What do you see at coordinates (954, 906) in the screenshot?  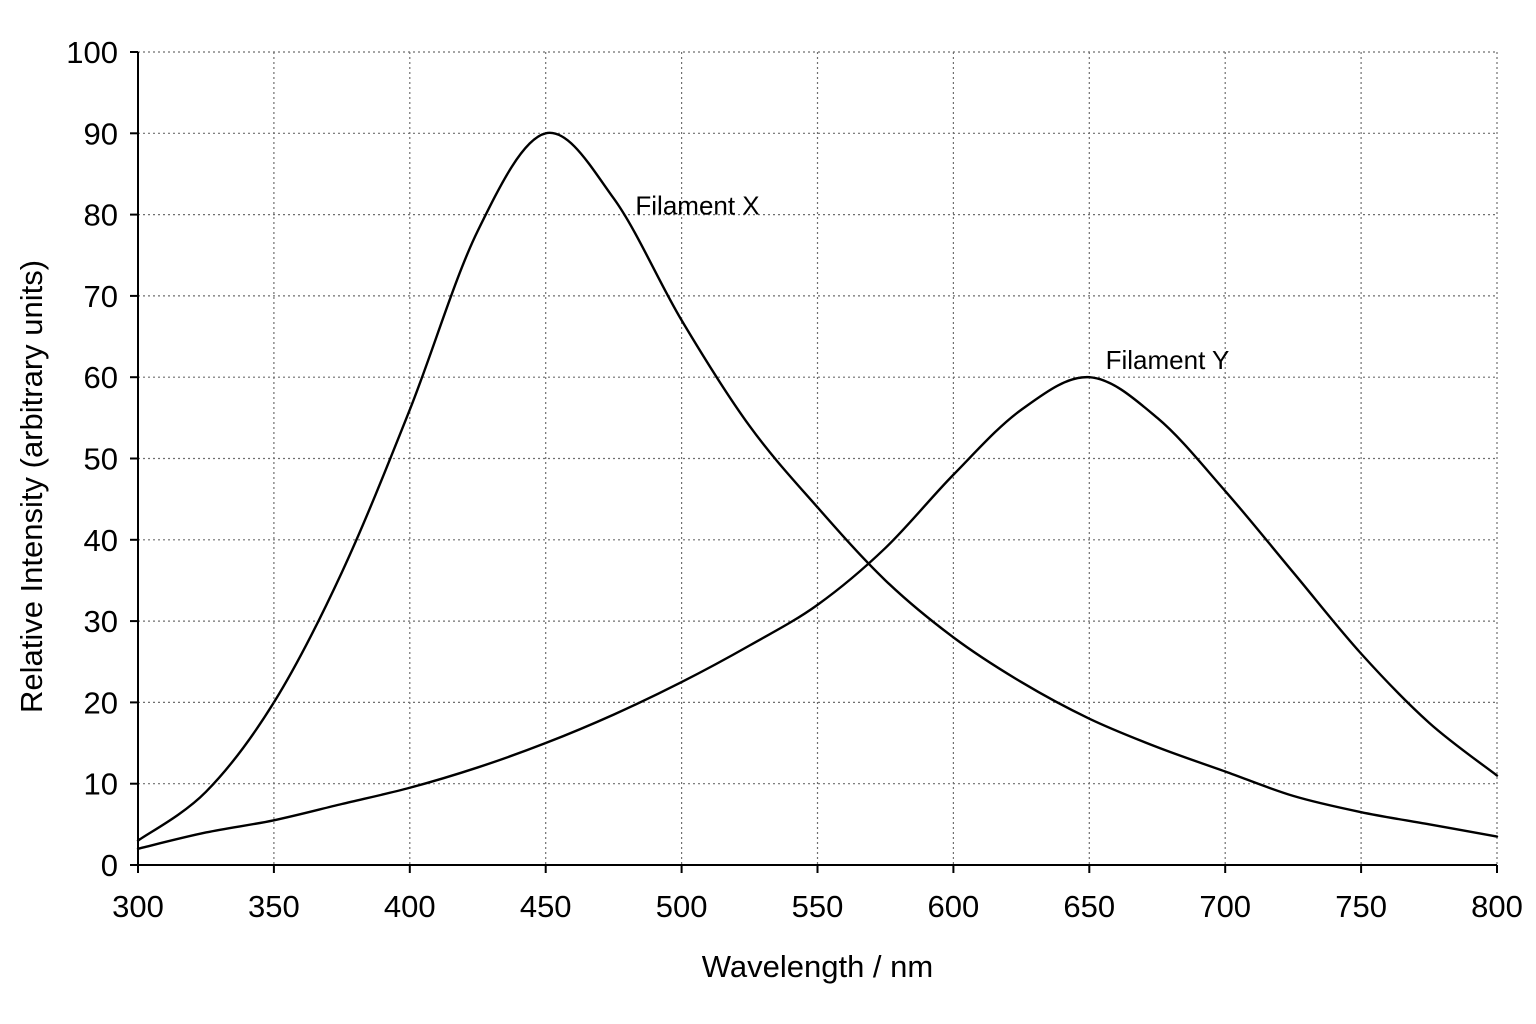 I see `x-tick-label: 600` at bounding box center [954, 906].